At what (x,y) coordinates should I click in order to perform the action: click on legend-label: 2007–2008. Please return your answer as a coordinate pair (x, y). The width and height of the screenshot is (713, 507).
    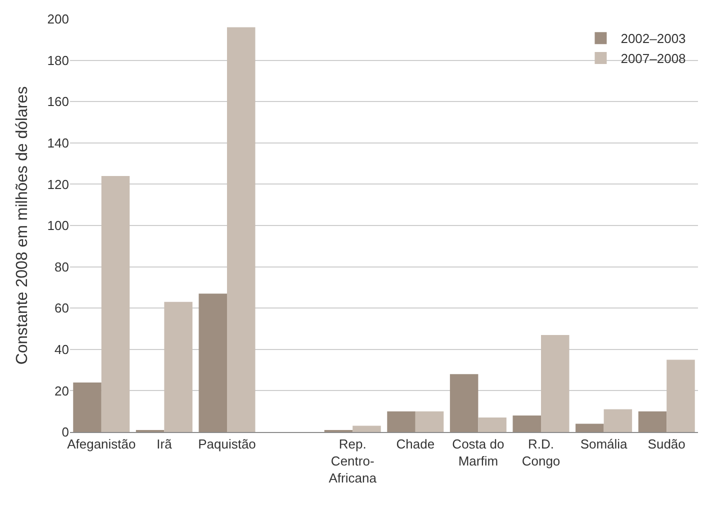
    Looking at the image, I should click on (653, 58).